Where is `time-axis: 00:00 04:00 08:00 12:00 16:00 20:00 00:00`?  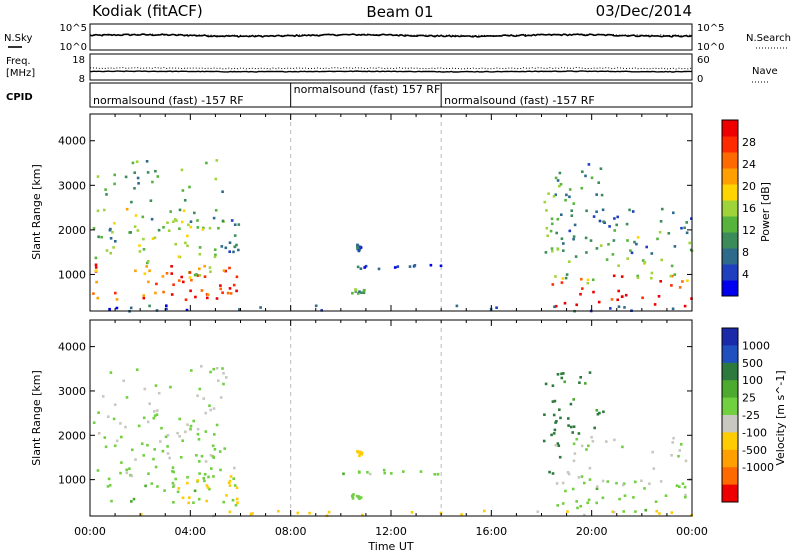
time-axis: 00:00 04:00 08:00 12:00 16:00 20:00 00:00 is located at coordinates (391, 531).